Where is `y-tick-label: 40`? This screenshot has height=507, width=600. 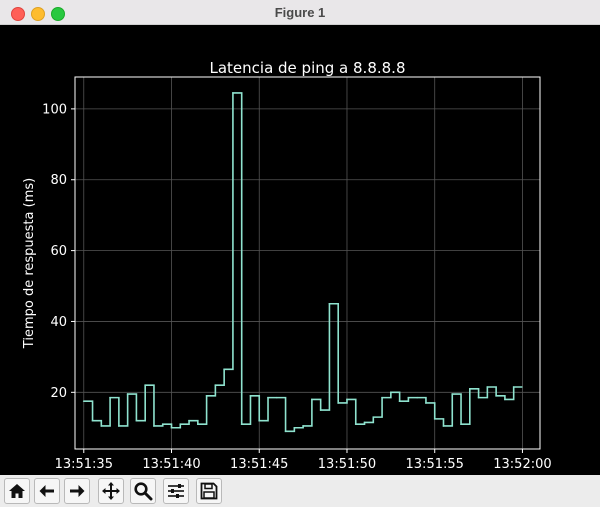 y-tick-label: 40 is located at coordinates (58, 322).